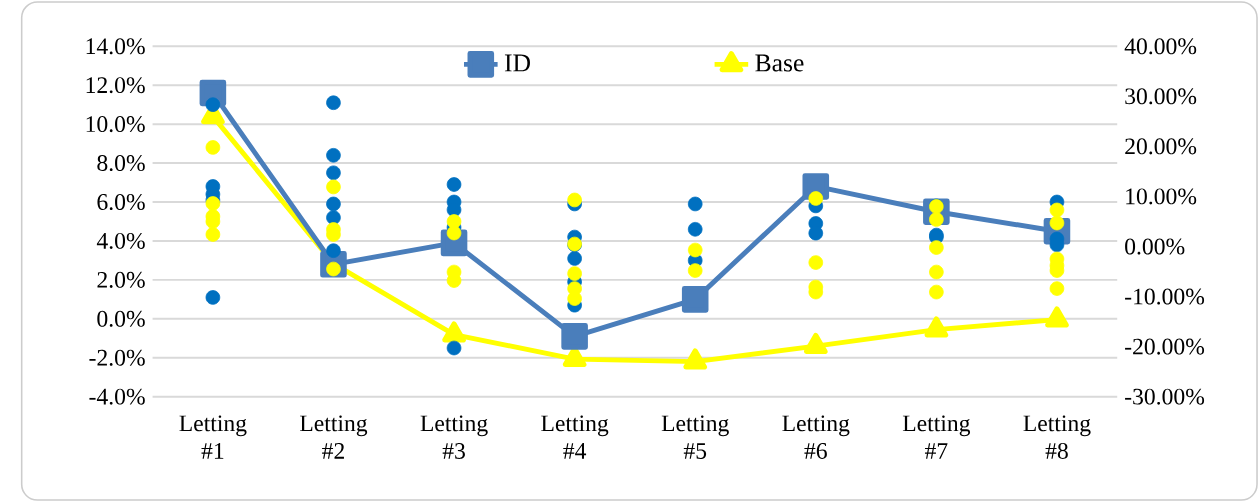 The width and height of the screenshot is (1259, 502). I want to click on y2-tick-label: -10.00%, so click(1165, 296).